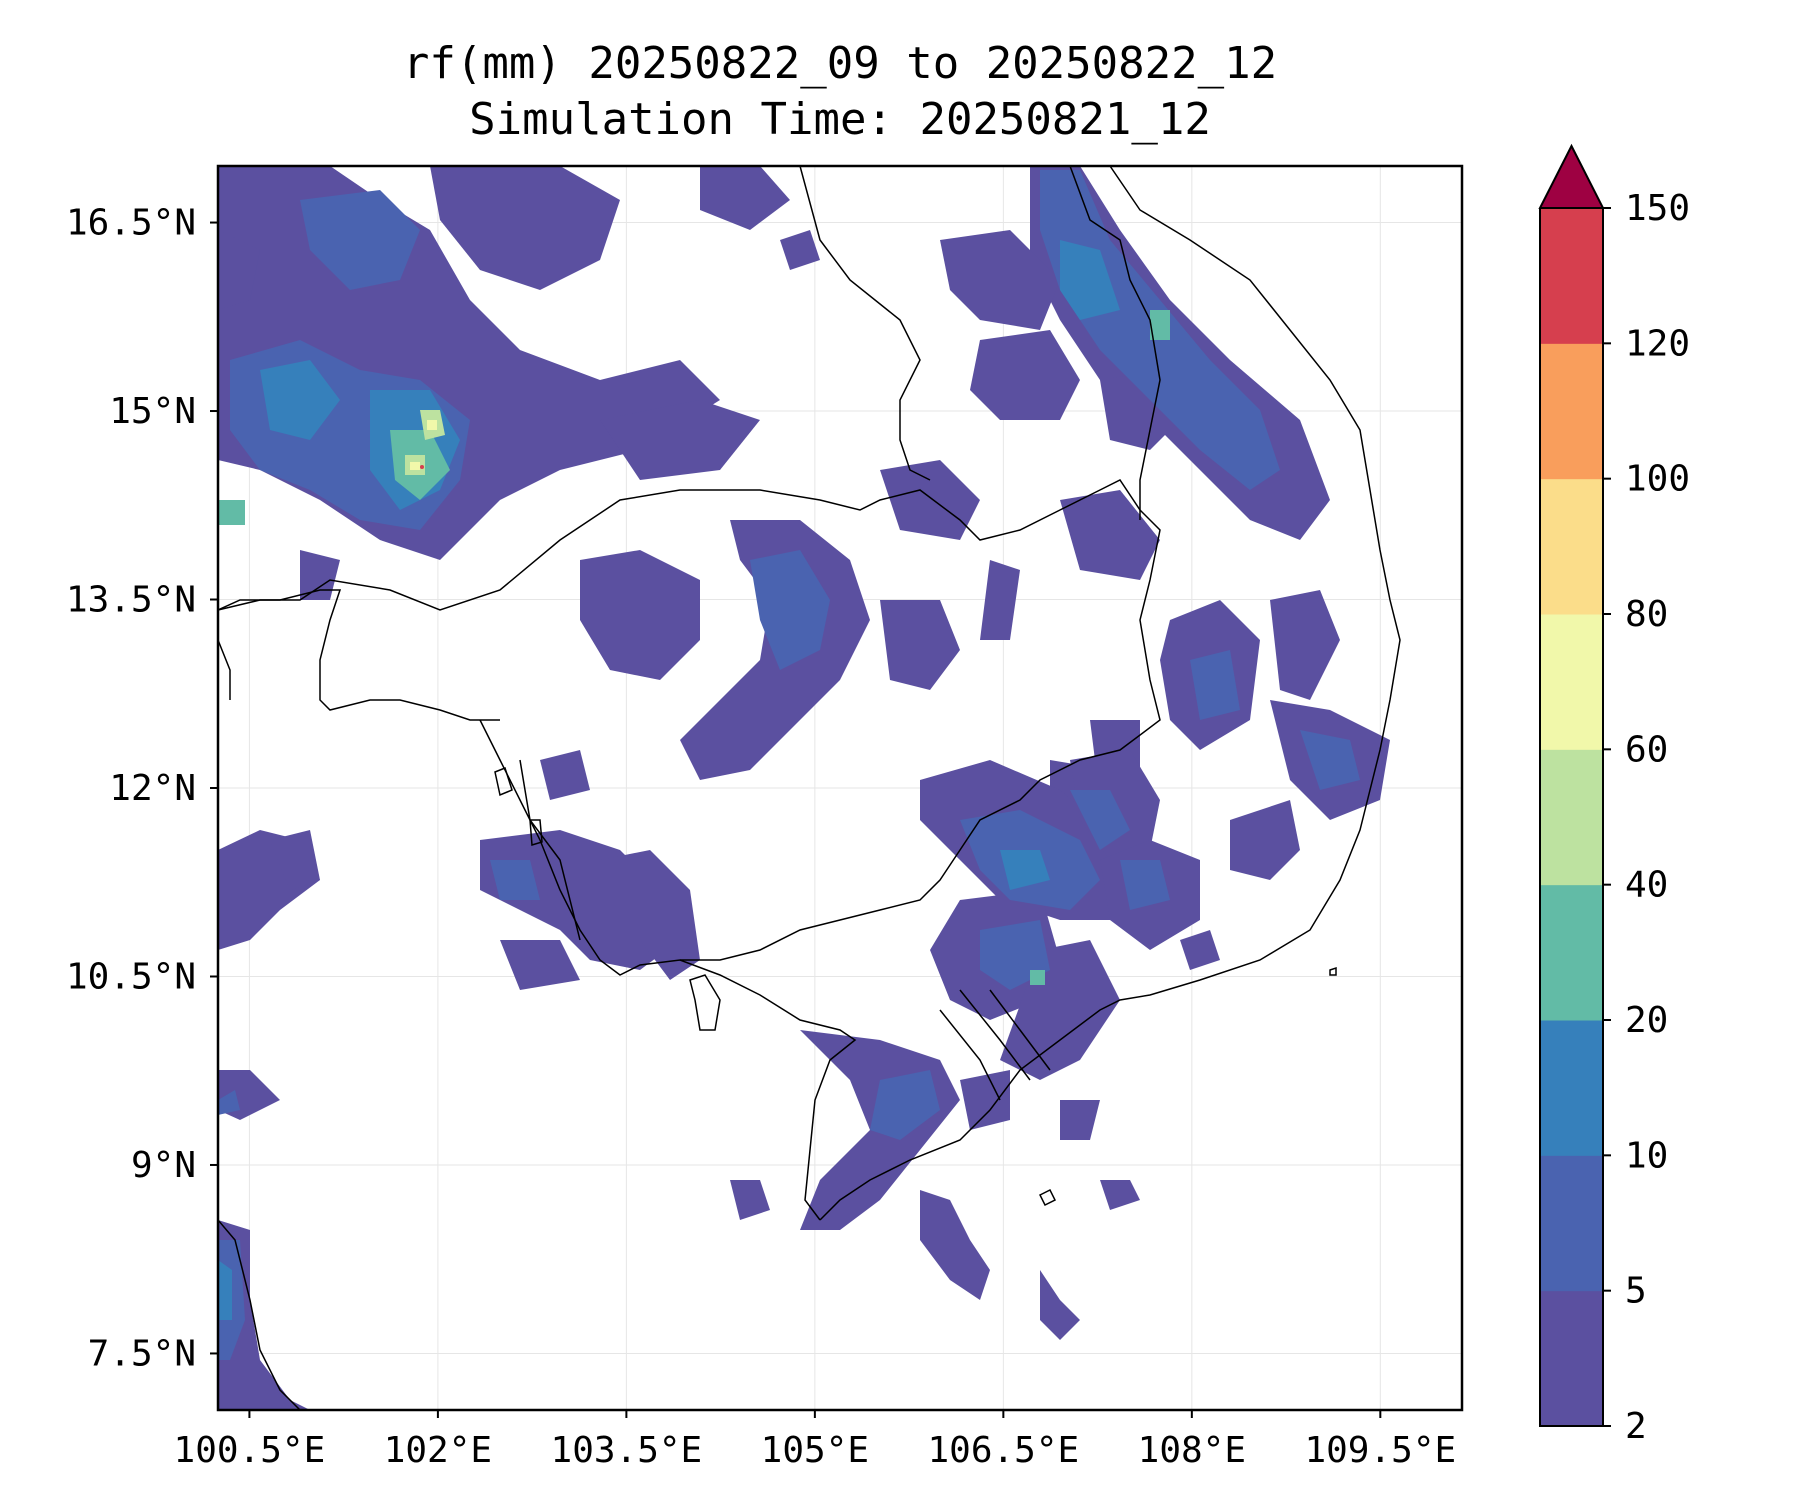 Image resolution: width=1800 pixels, height=1500 pixels. Describe the element at coordinates (1003, 1450) in the screenshot. I see `x-tick-label: 106.5°E` at that location.